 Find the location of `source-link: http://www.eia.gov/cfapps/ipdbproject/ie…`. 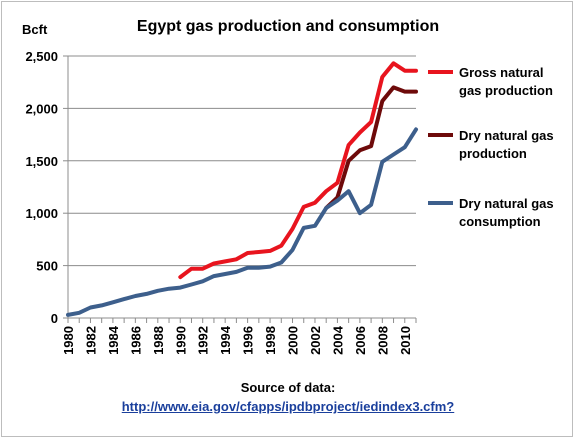

source-link: http://www.eia.gov/cfapps/ipdbproject/ie… is located at coordinates (288, 406).